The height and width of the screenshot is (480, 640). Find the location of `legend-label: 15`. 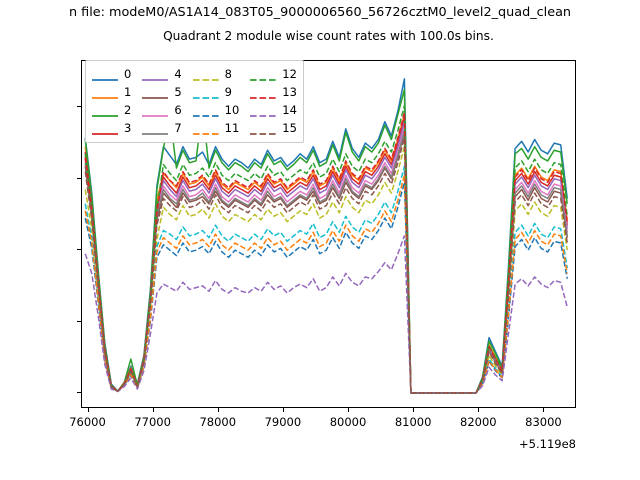

legend-label: 15 is located at coordinates (289, 128).